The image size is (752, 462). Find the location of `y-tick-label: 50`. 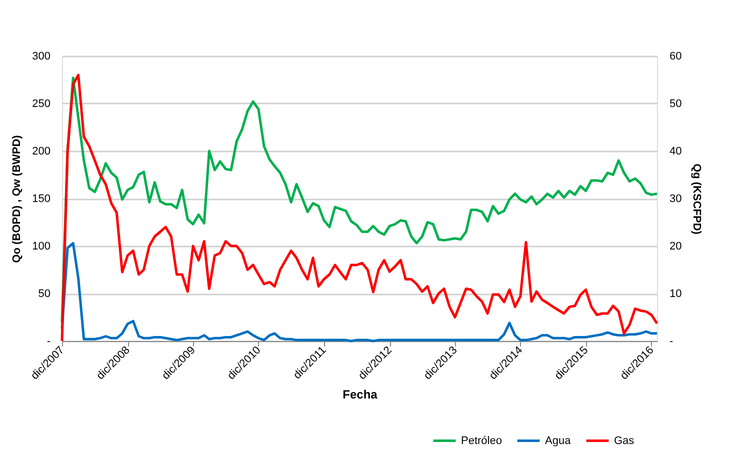

y-tick-label: 50 is located at coordinates (44, 294).